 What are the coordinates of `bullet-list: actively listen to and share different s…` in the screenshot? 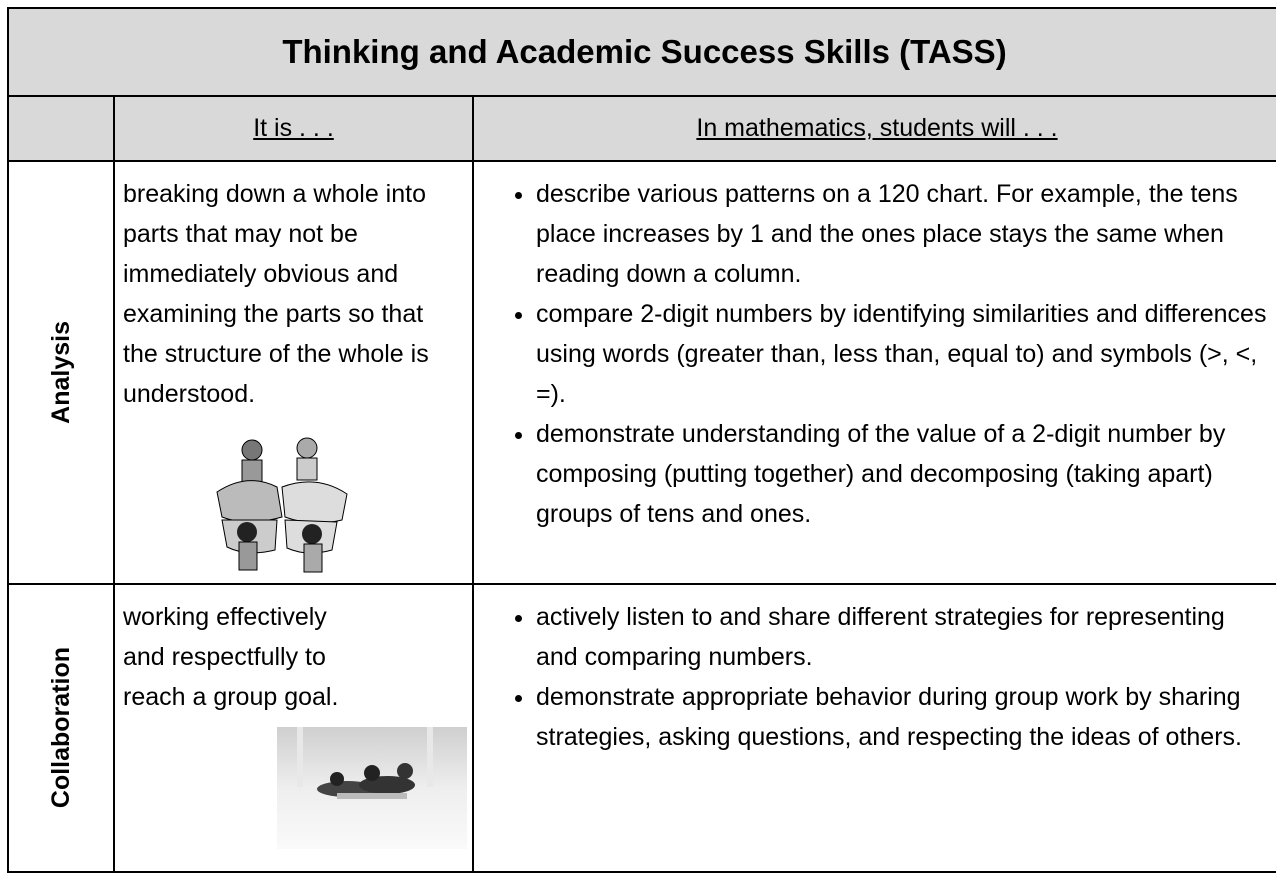 It's located at (875, 671).